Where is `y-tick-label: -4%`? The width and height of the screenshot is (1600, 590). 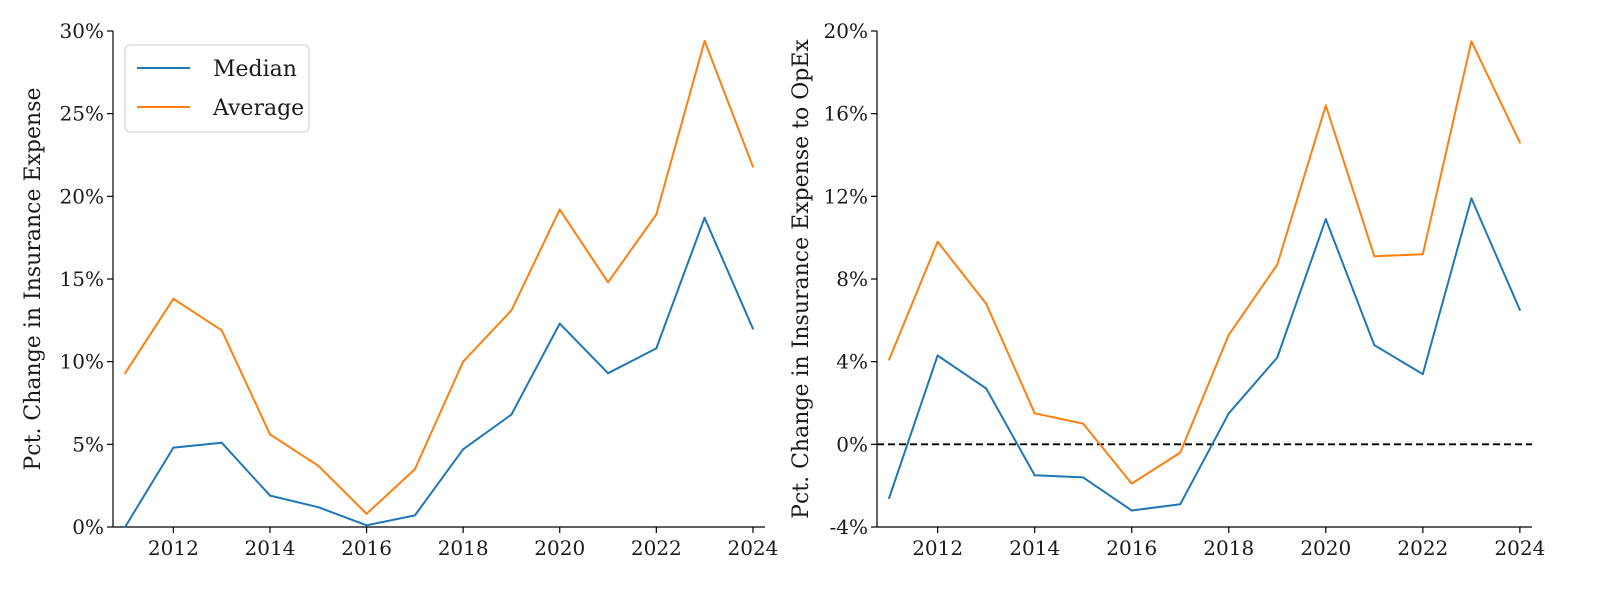 y-tick-label: -4% is located at coordinates (849, 527).